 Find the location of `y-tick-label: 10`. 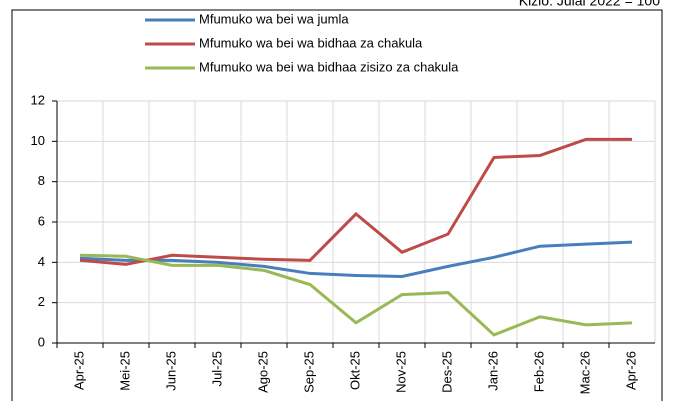

y-tick-label: 10 is located at coordinates (38, 140).